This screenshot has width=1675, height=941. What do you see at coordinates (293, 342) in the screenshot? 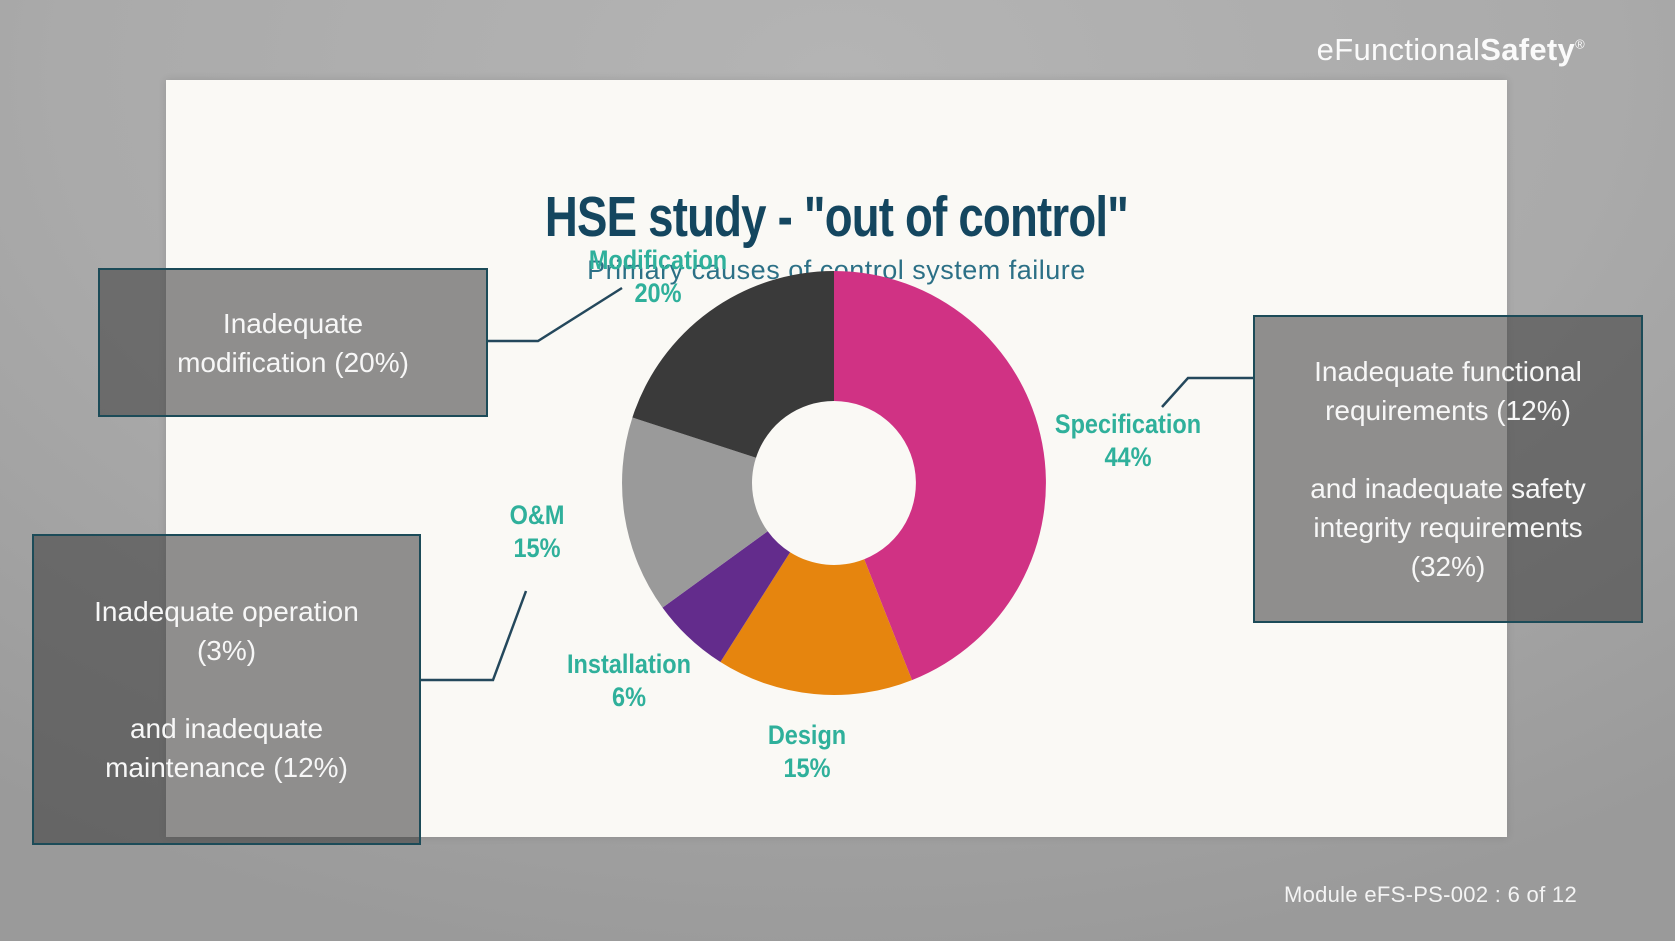
I see `callout-modification: Inadequate modification (20%)` at bounding box center [293, 342].